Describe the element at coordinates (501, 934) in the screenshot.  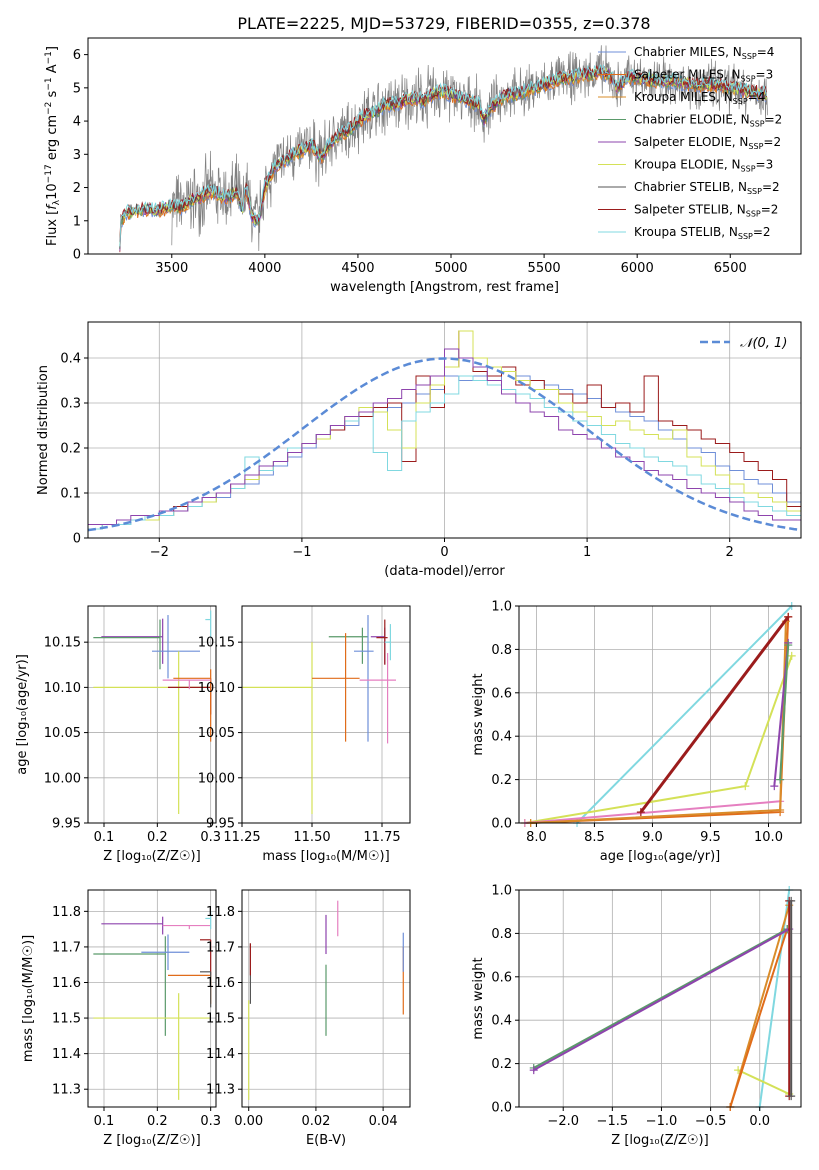
I see `y-tick-label: 0.8` at that location.